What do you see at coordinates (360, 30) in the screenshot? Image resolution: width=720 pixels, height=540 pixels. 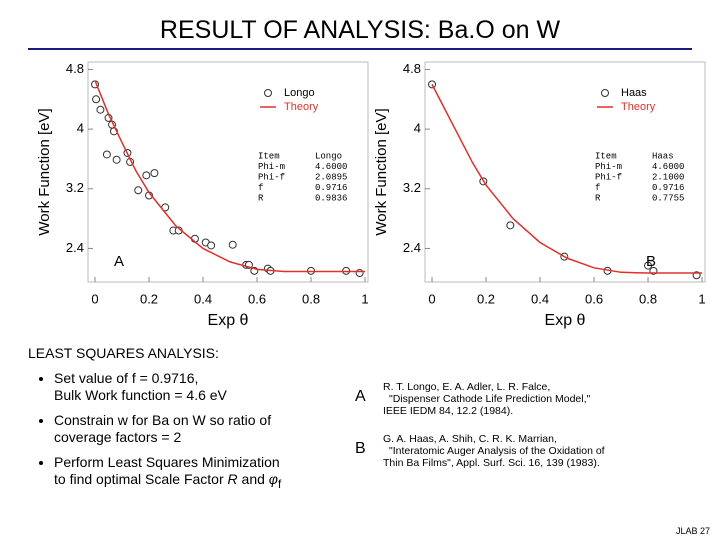 I see `slide-title: RESULT OF ANALYSIS: Ba.O on W` at bounding box center [360, 30].